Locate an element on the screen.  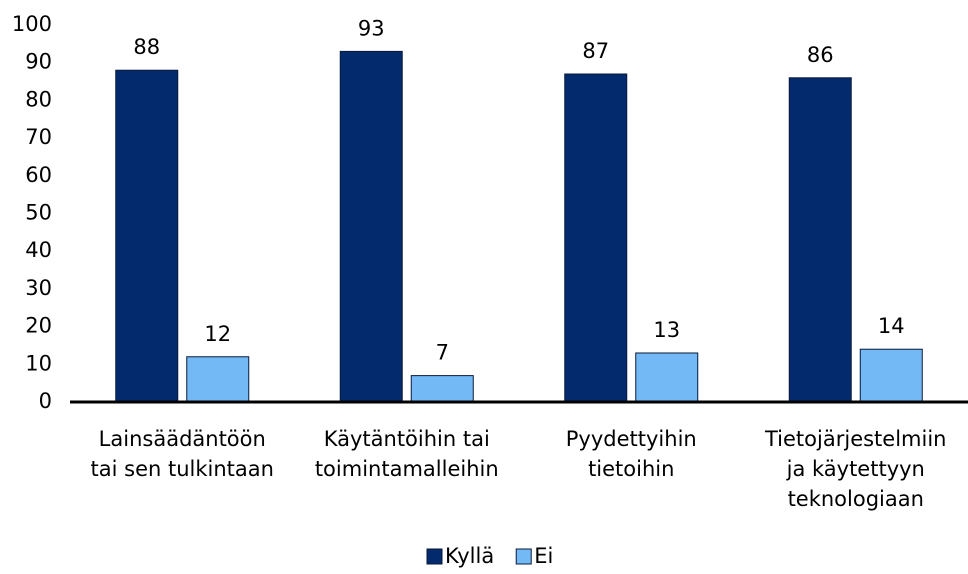
y-tick-label: 70 is located at coordinates (38, 137).